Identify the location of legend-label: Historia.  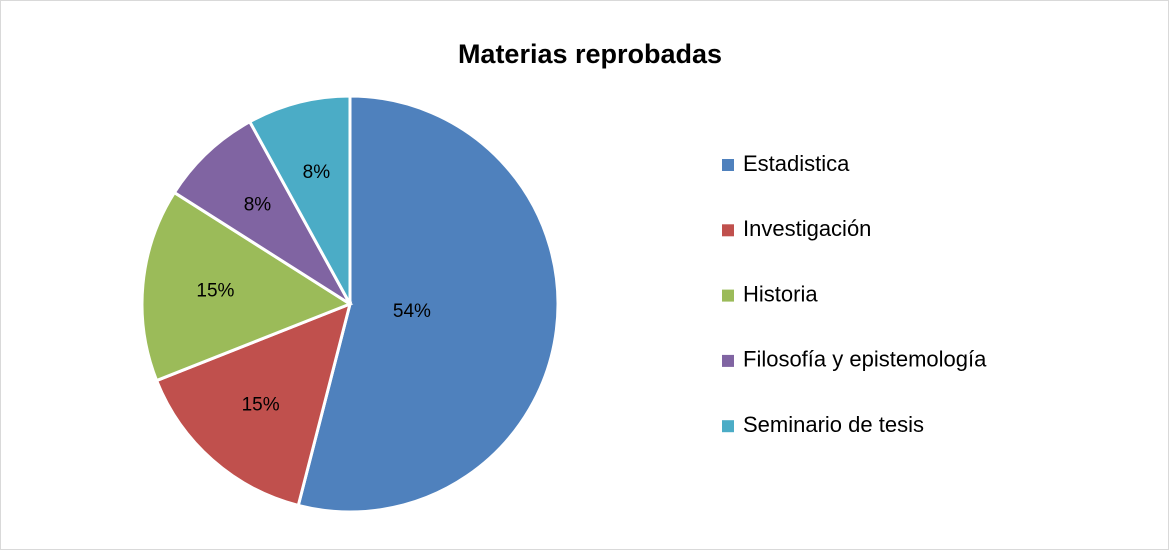
(780, 293).